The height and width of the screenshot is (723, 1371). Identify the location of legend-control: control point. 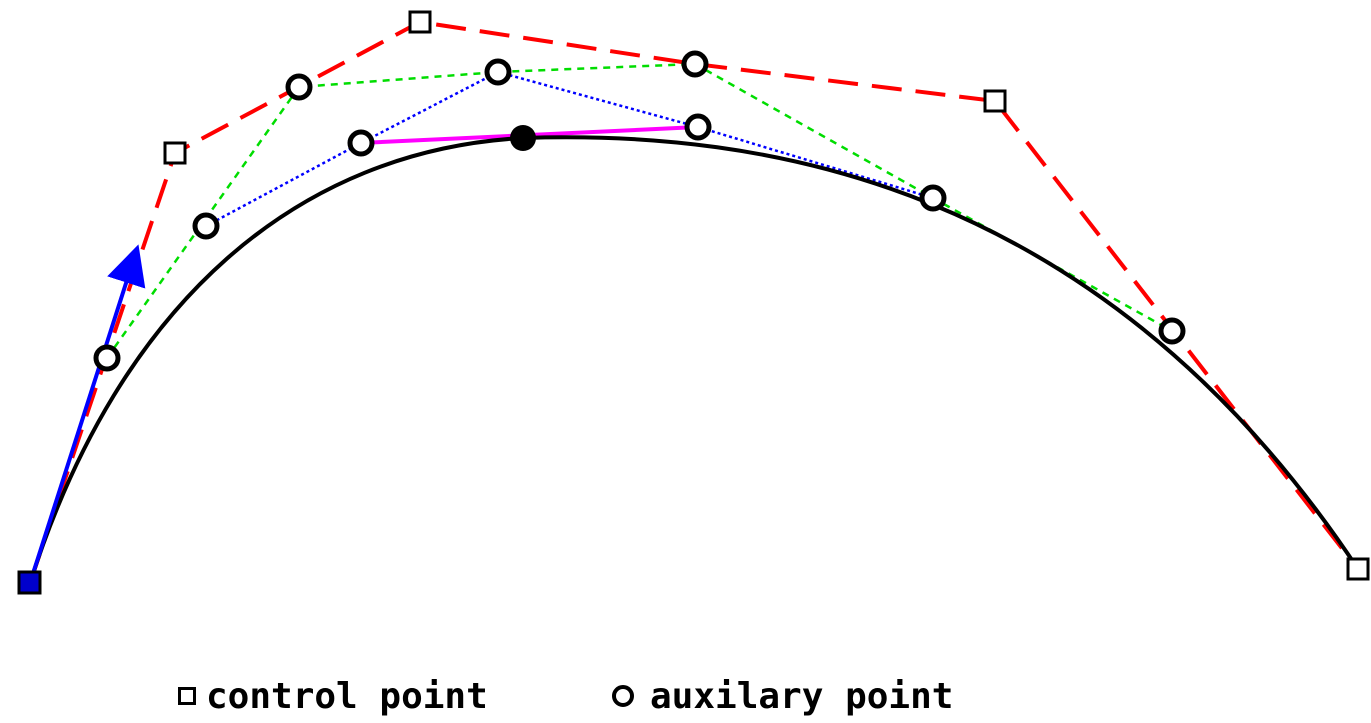
(333, 696).